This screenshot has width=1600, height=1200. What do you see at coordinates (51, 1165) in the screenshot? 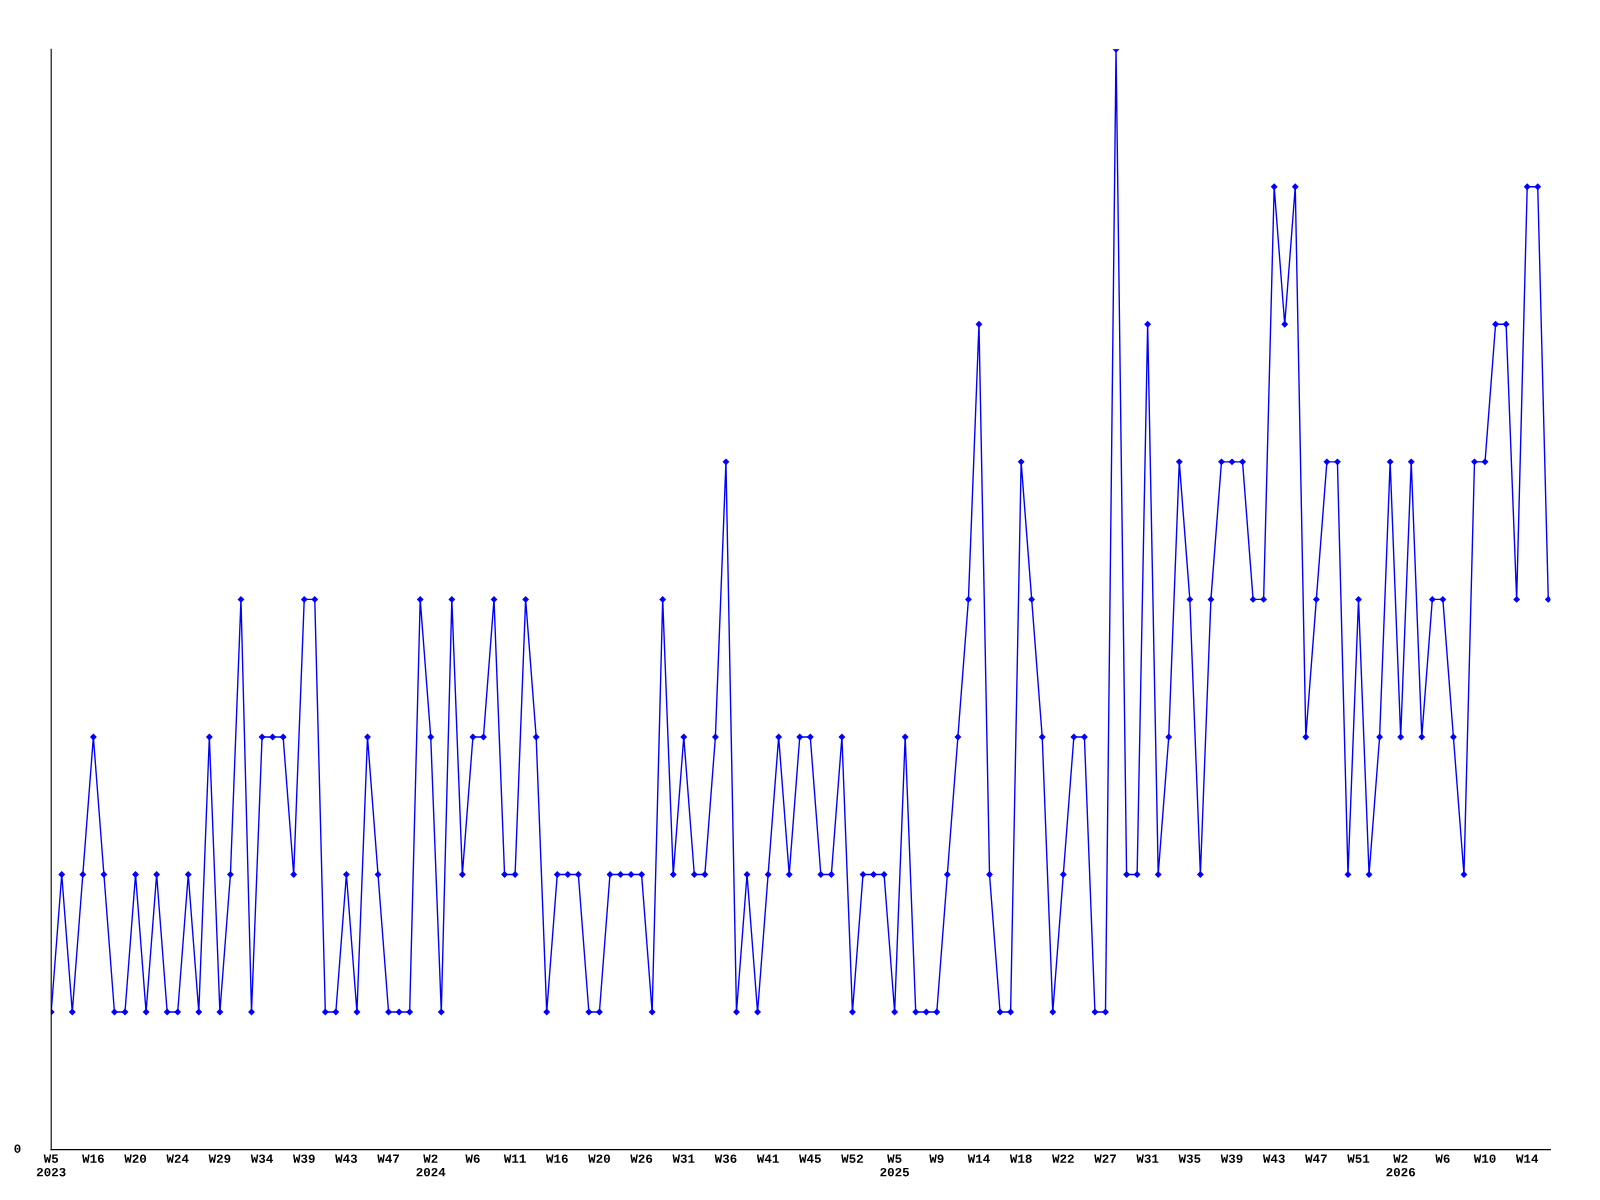
I see `x-tick-label: W5 2023` at bounding box center [51, 1165].